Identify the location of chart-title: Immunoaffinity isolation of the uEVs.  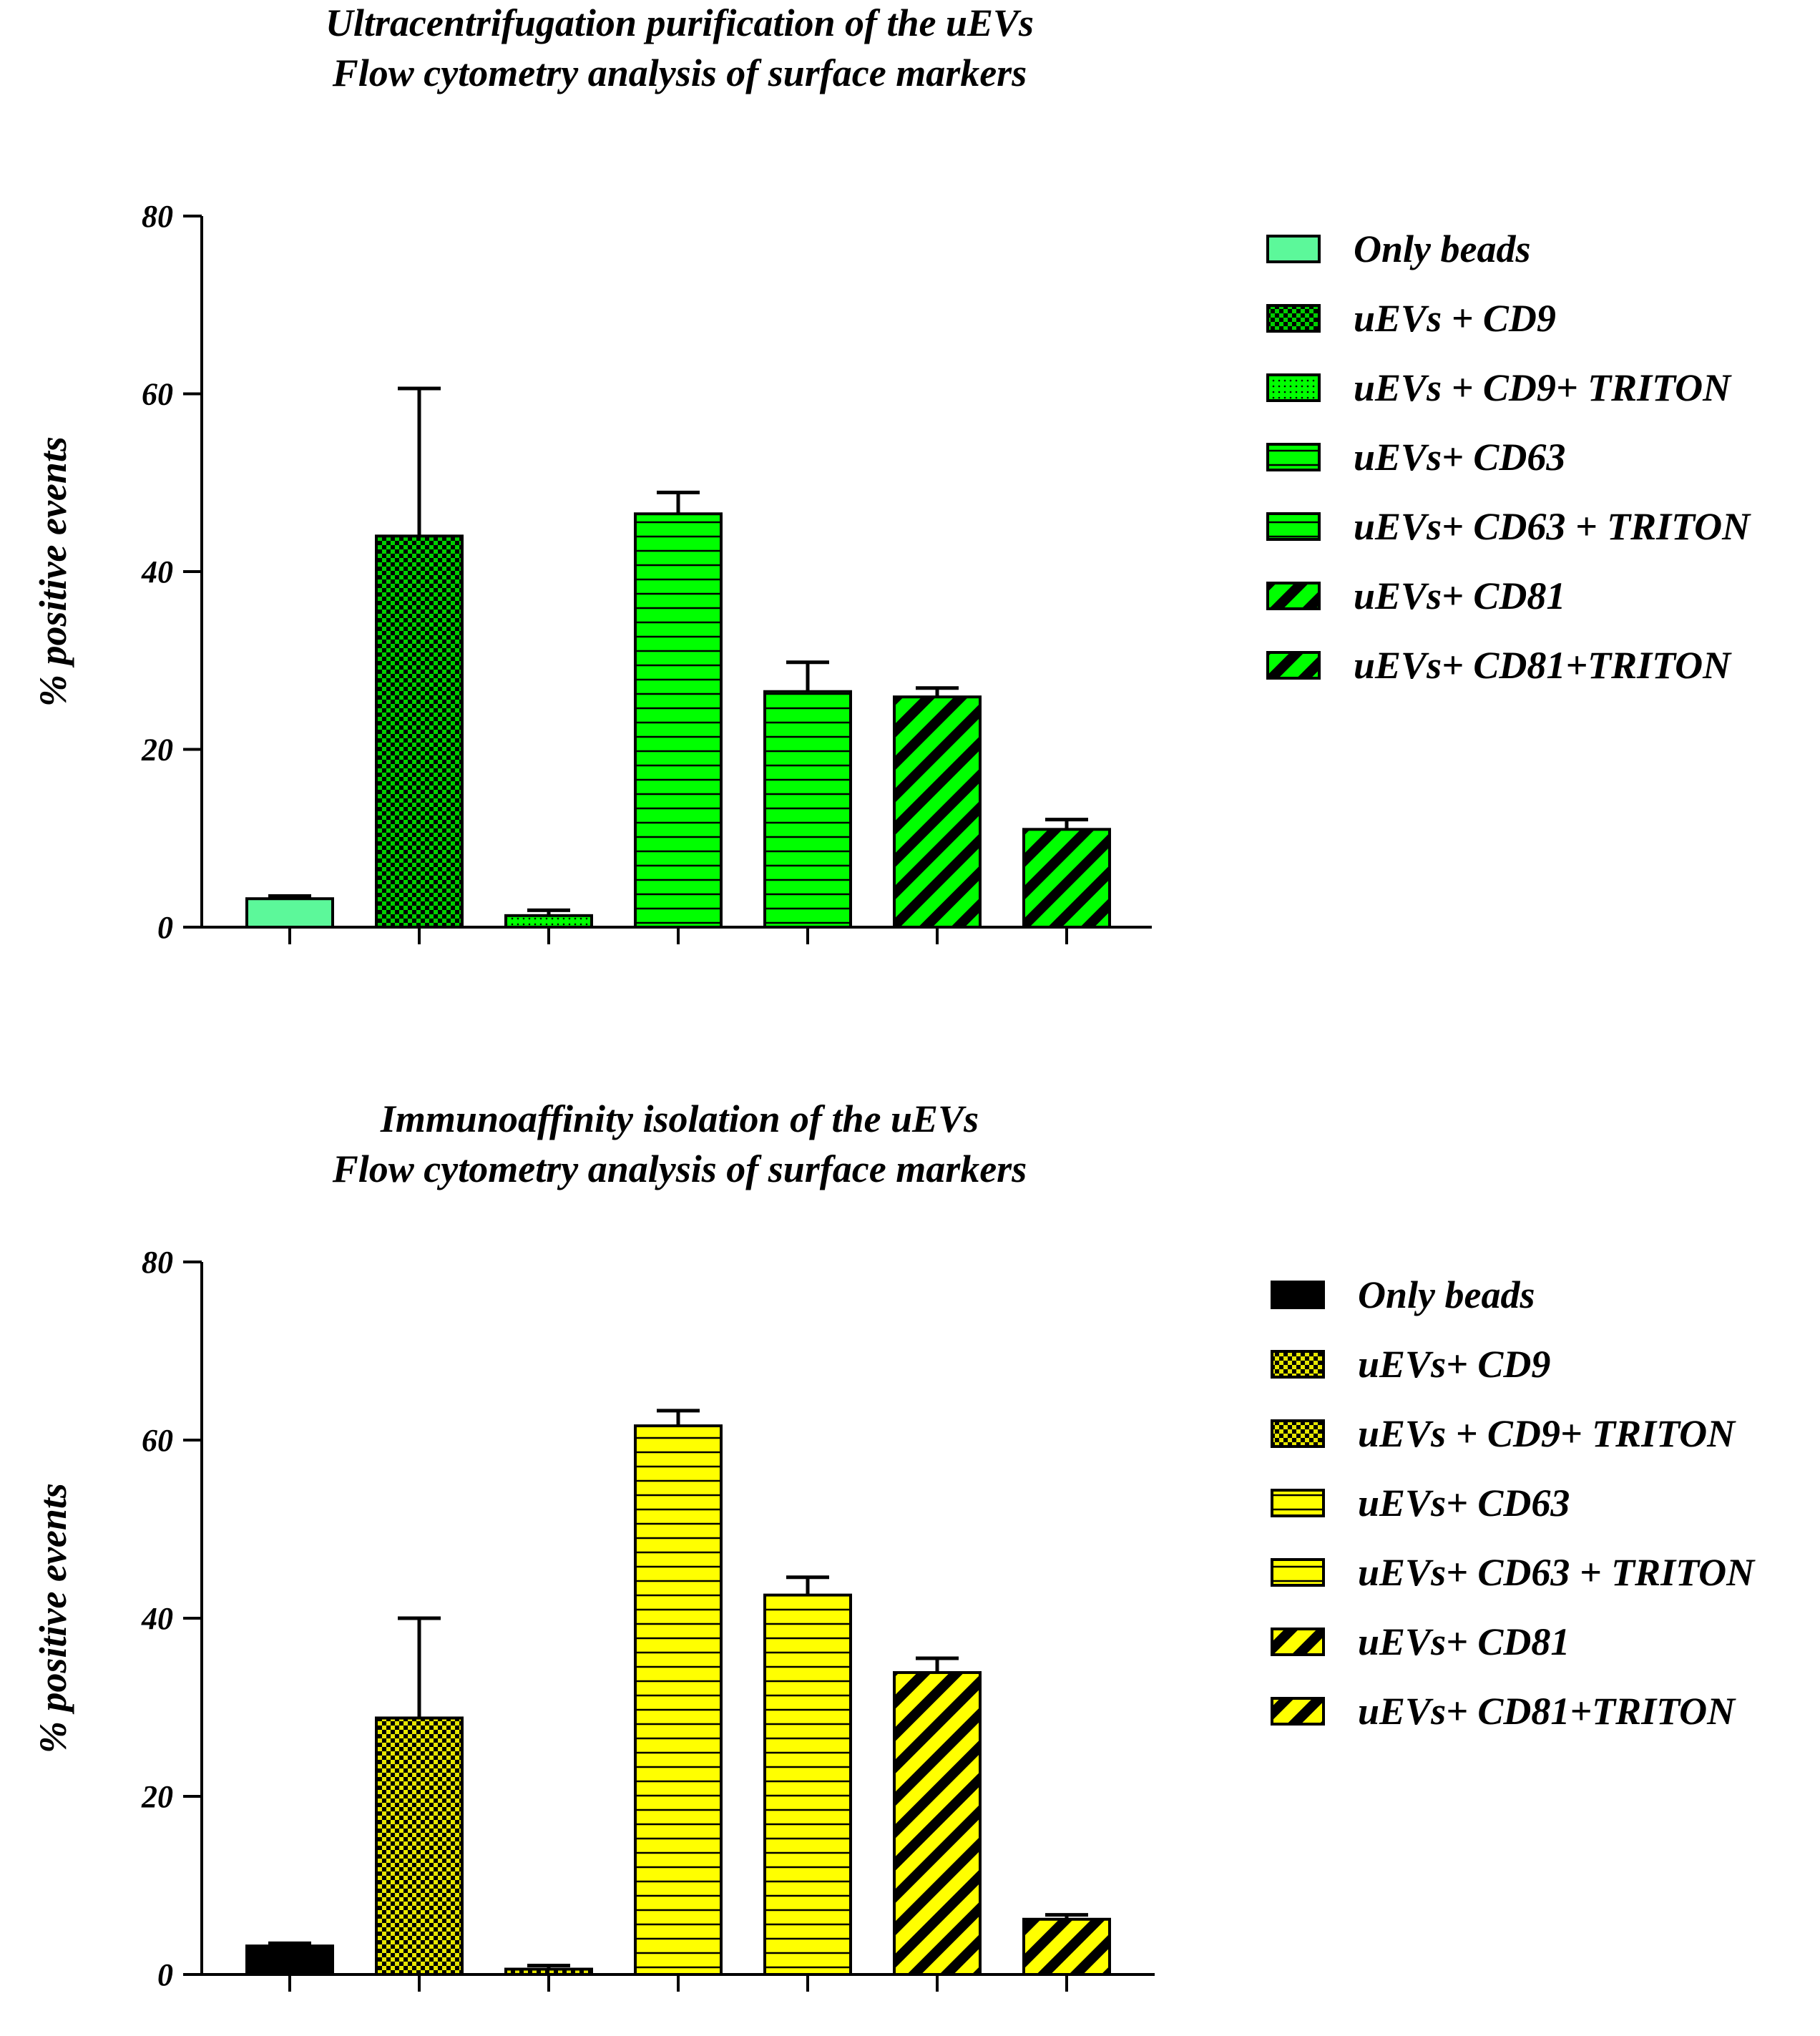
(679, 1118).